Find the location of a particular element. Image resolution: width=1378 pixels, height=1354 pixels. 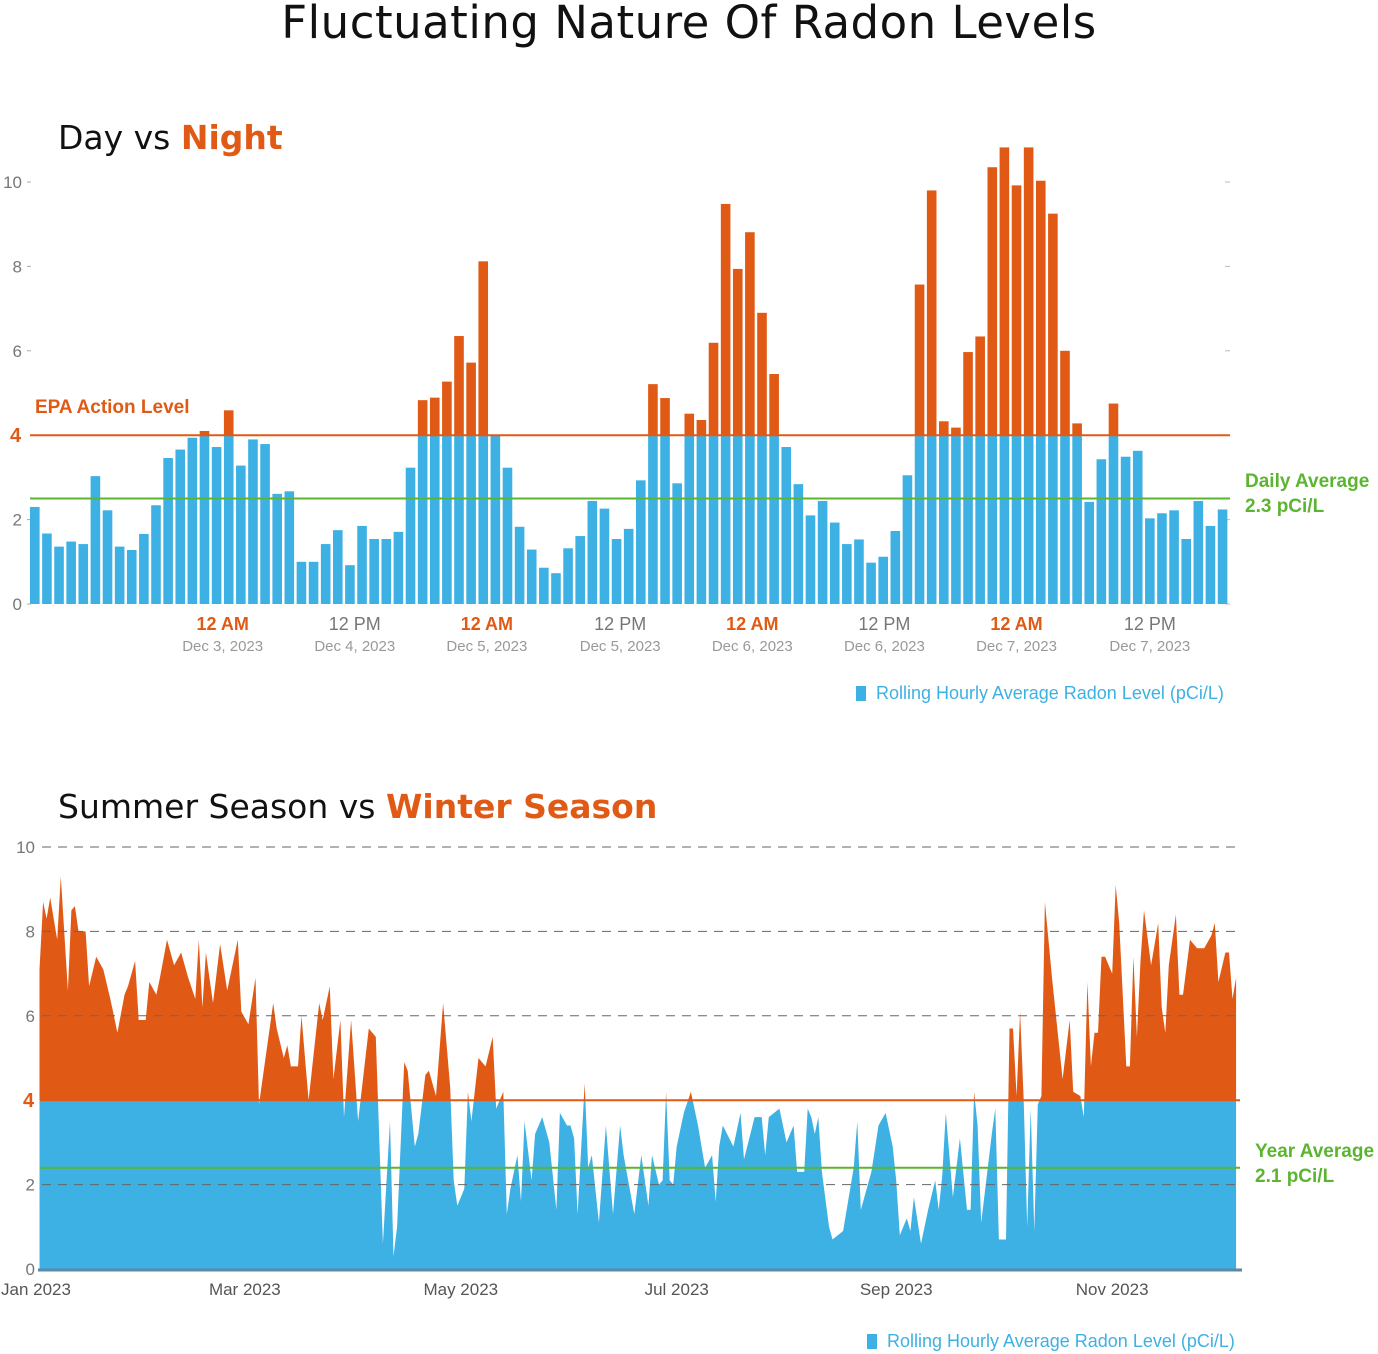

threshold-tick-label: 4 is located at coordinates (29, 1101).